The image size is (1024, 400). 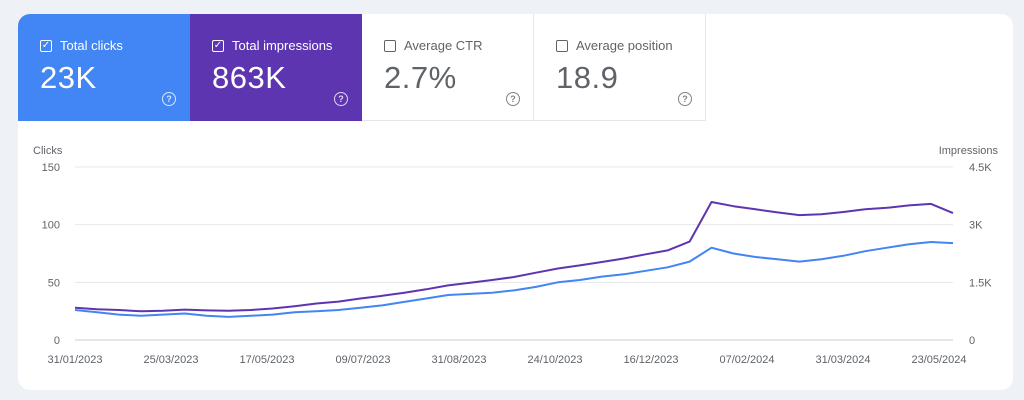 I want to click on x-tick-label: 23/05/2024, so click(x=938, y=360).